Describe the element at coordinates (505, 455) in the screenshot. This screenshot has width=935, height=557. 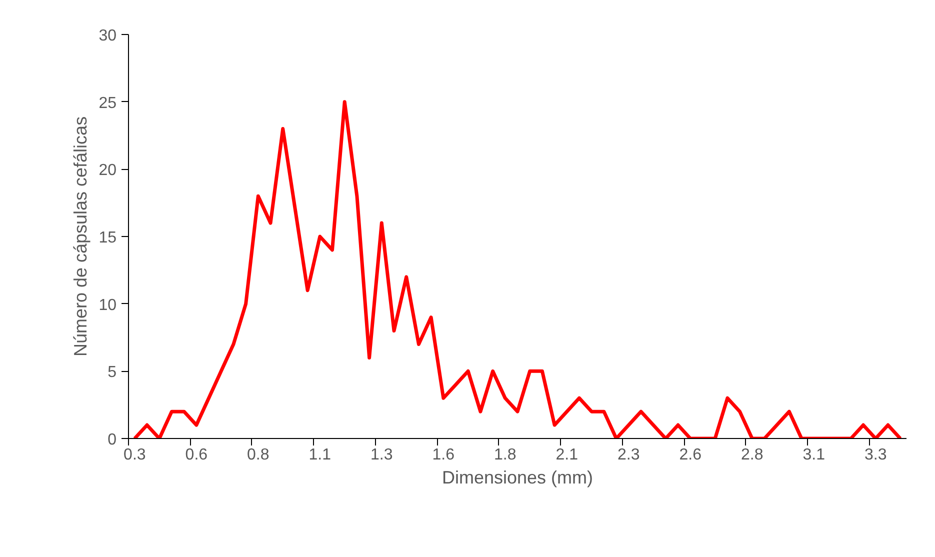
I see `x-tick-label: 1.8` at that location.